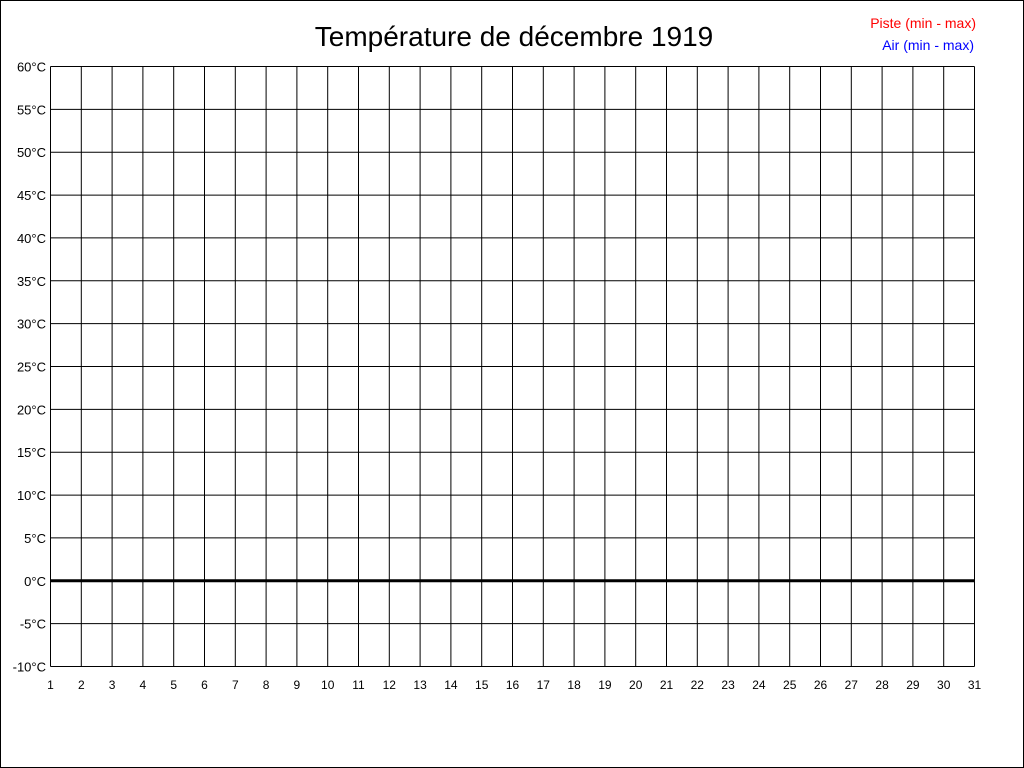  What do you see at coordinates (31, 238) in the screenshot?
I see `y-tick-label: 40°C` at bounding box center [31, 238].